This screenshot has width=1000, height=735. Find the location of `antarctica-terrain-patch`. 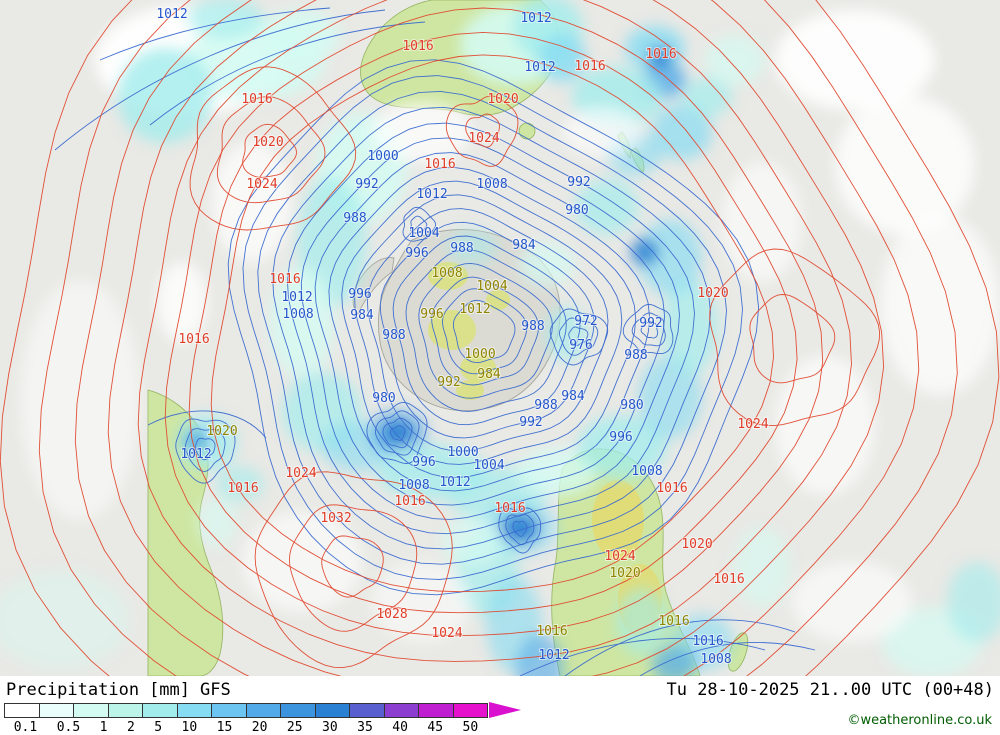

antarctica-terrain-patch is located at coordinates (452, 330).